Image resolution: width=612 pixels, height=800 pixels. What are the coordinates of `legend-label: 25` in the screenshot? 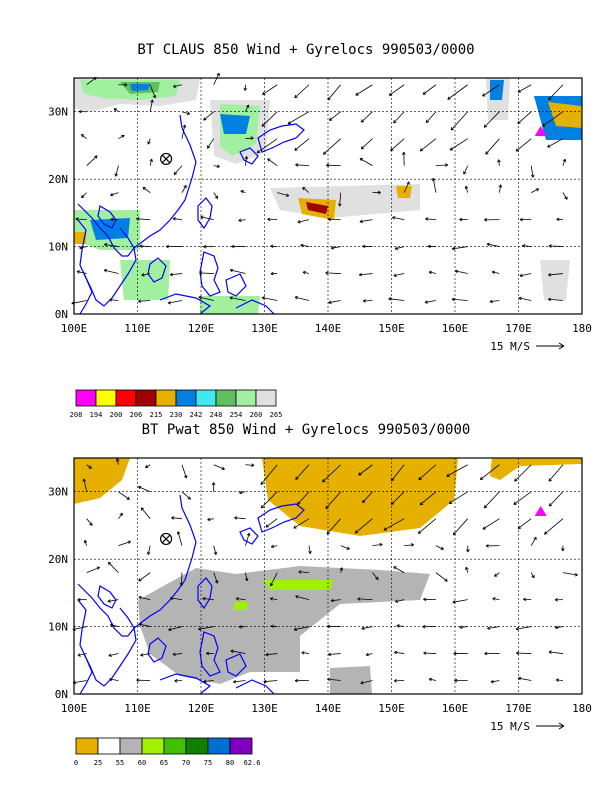 It's located at (98, 763).